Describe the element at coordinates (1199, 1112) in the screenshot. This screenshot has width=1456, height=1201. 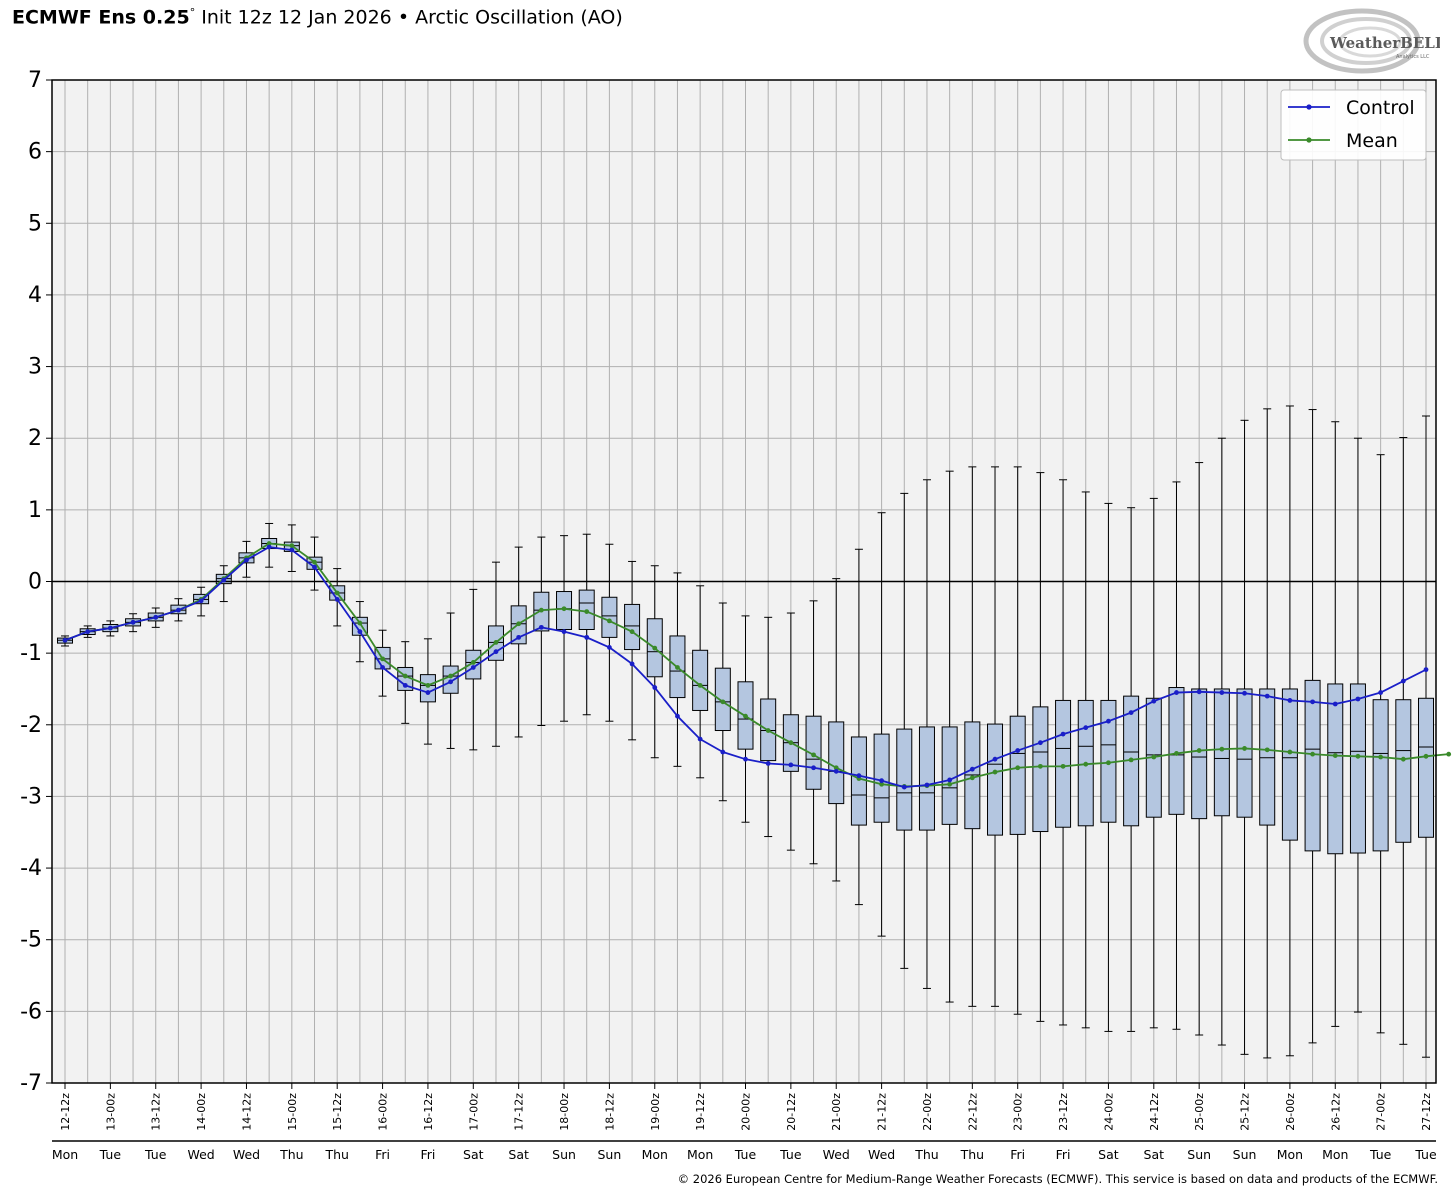
I see `x-tick-date-label: 25-00z` at that location.